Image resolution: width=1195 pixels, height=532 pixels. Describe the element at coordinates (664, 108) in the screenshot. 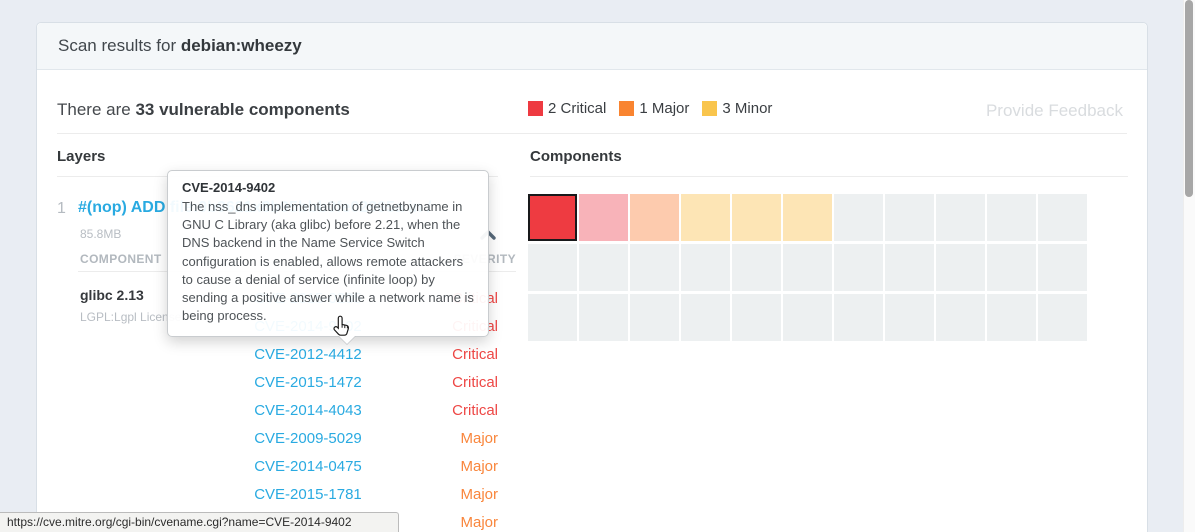

I see `legend-label: 1 Major` at that location.